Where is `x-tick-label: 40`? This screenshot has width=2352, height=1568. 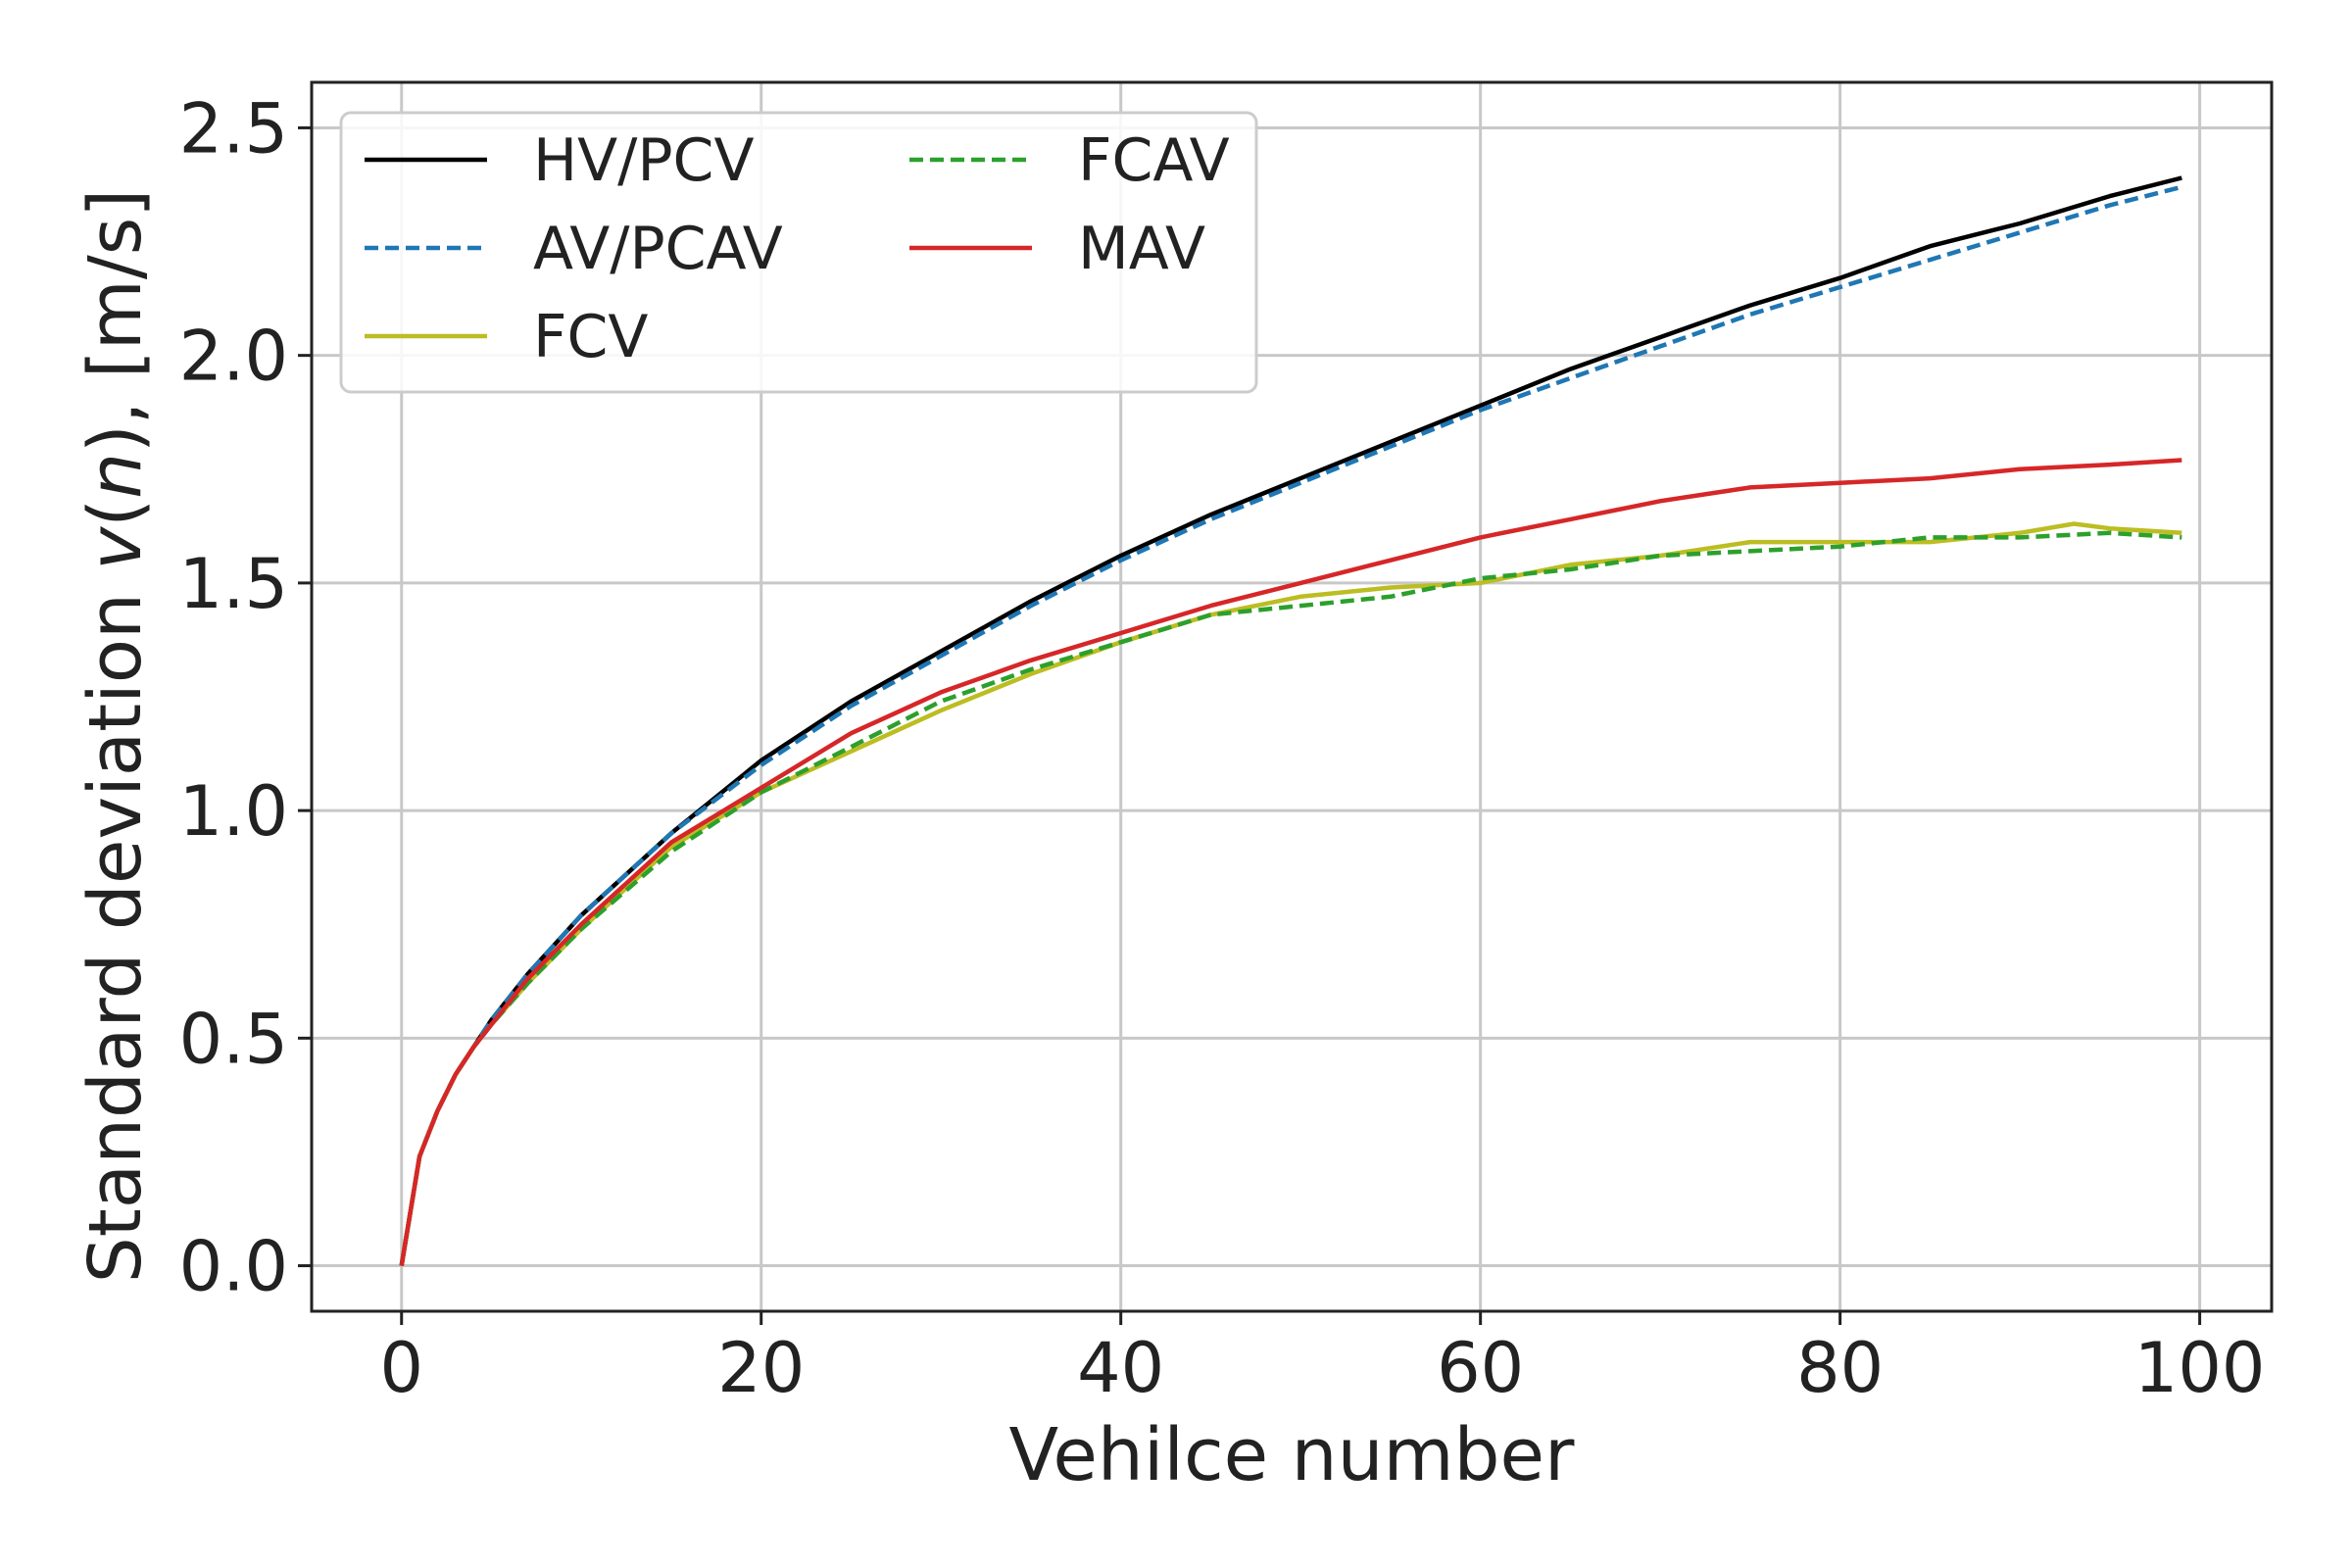 x-tick-label: 40 is located at coordinates (1120, 1368).